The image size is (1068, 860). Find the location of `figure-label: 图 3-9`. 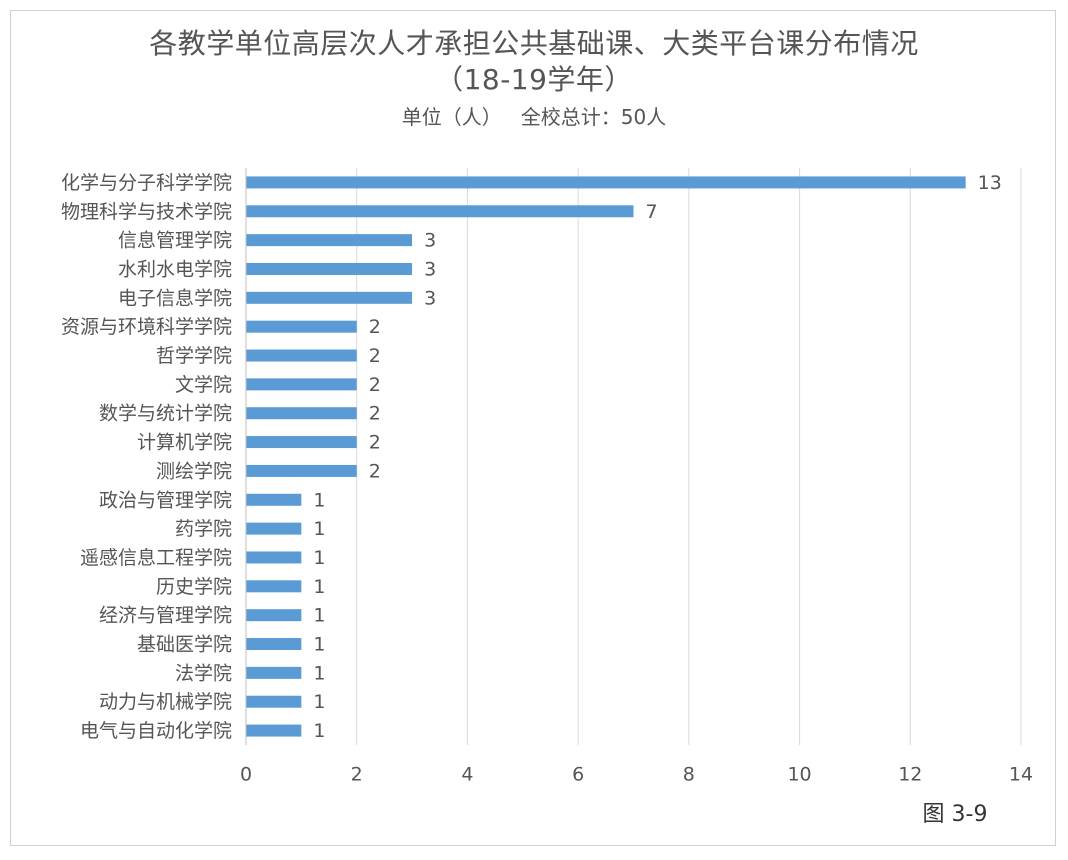

figure-label: 图 3-9 is located at coordinates (955, 814).